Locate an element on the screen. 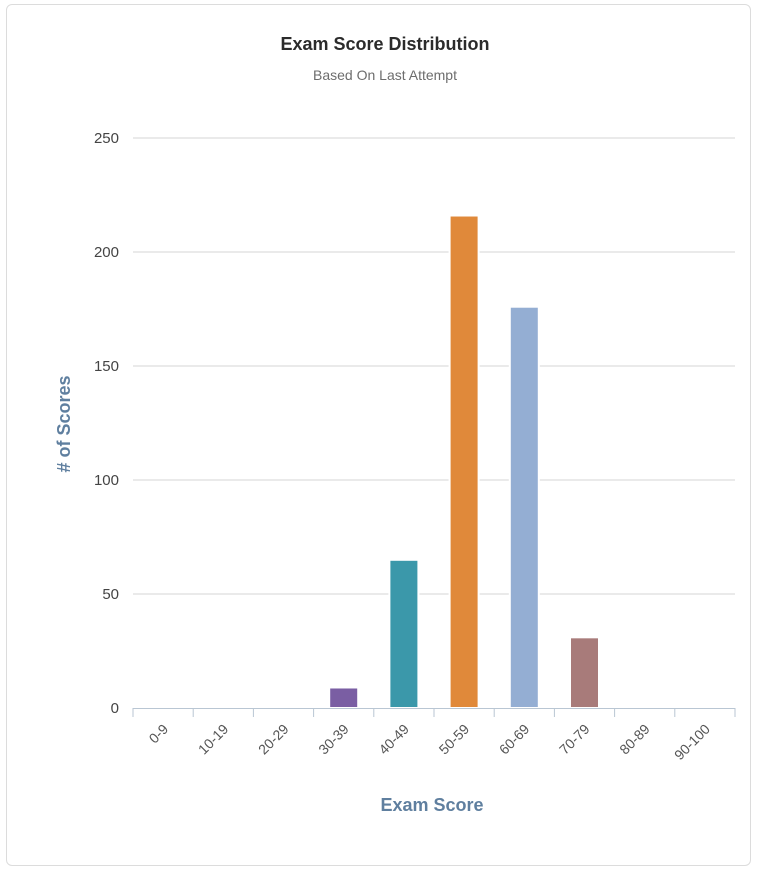  y-tick-label: 250 is located at coordinates (106, 138).